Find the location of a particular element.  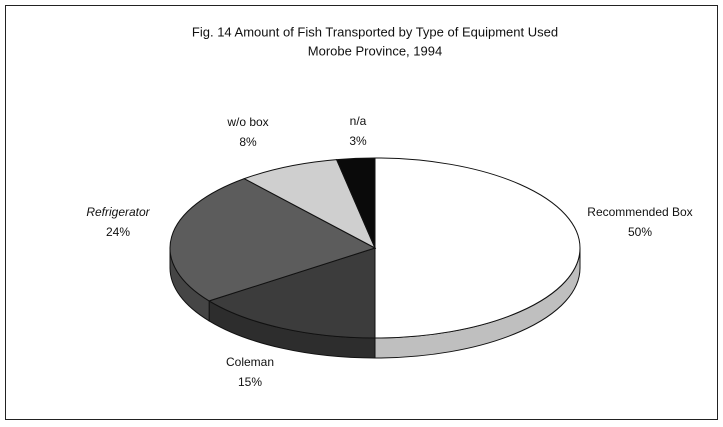

slice-value-label: 8% is located at coordinates (248, 142).